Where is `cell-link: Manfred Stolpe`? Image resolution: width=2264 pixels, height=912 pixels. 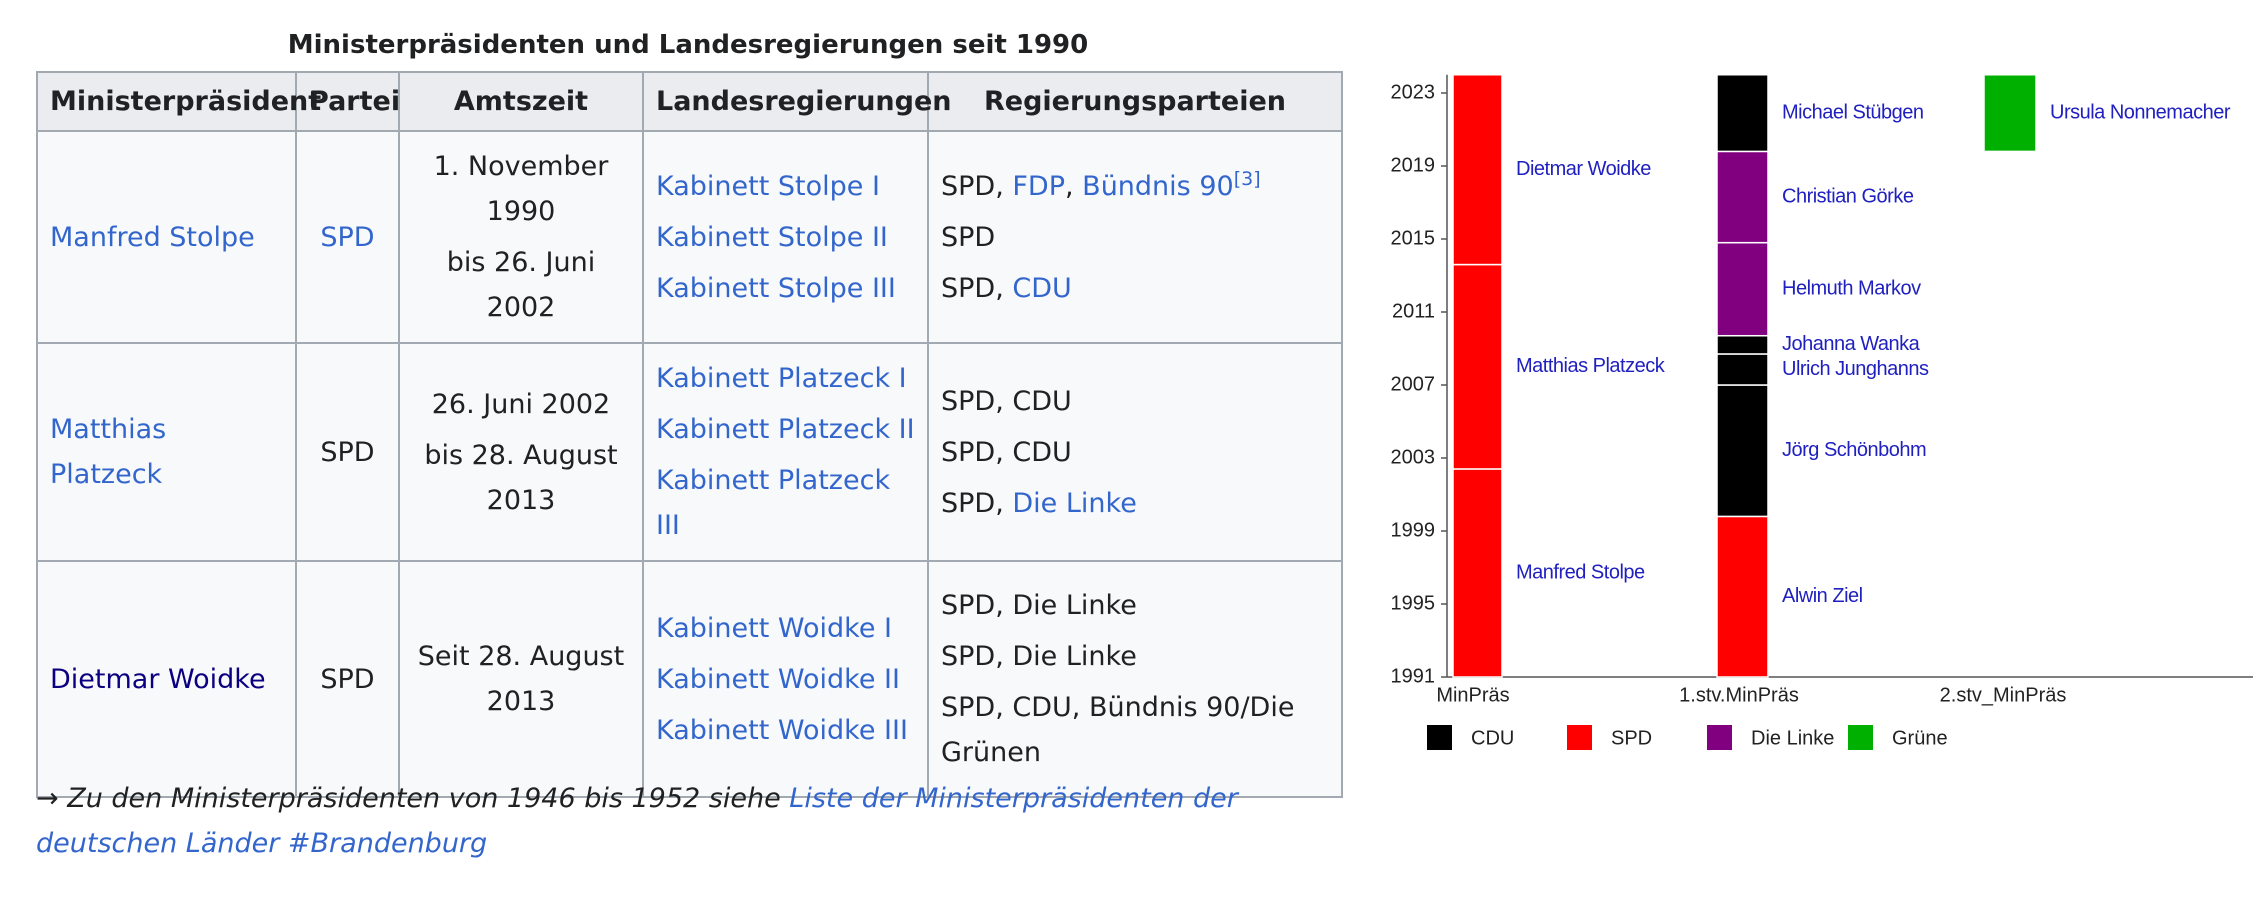 cell-link: Manfred Stolpe is located at coordinates (152, 237).